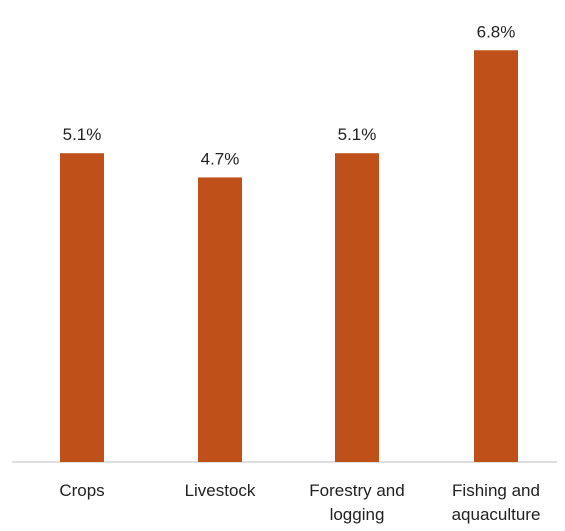 The image size is (565, 531). Describe the element at coordinates (82, 490) in the screenshot. I see `x-tick-label-crops: Crops` at that location.